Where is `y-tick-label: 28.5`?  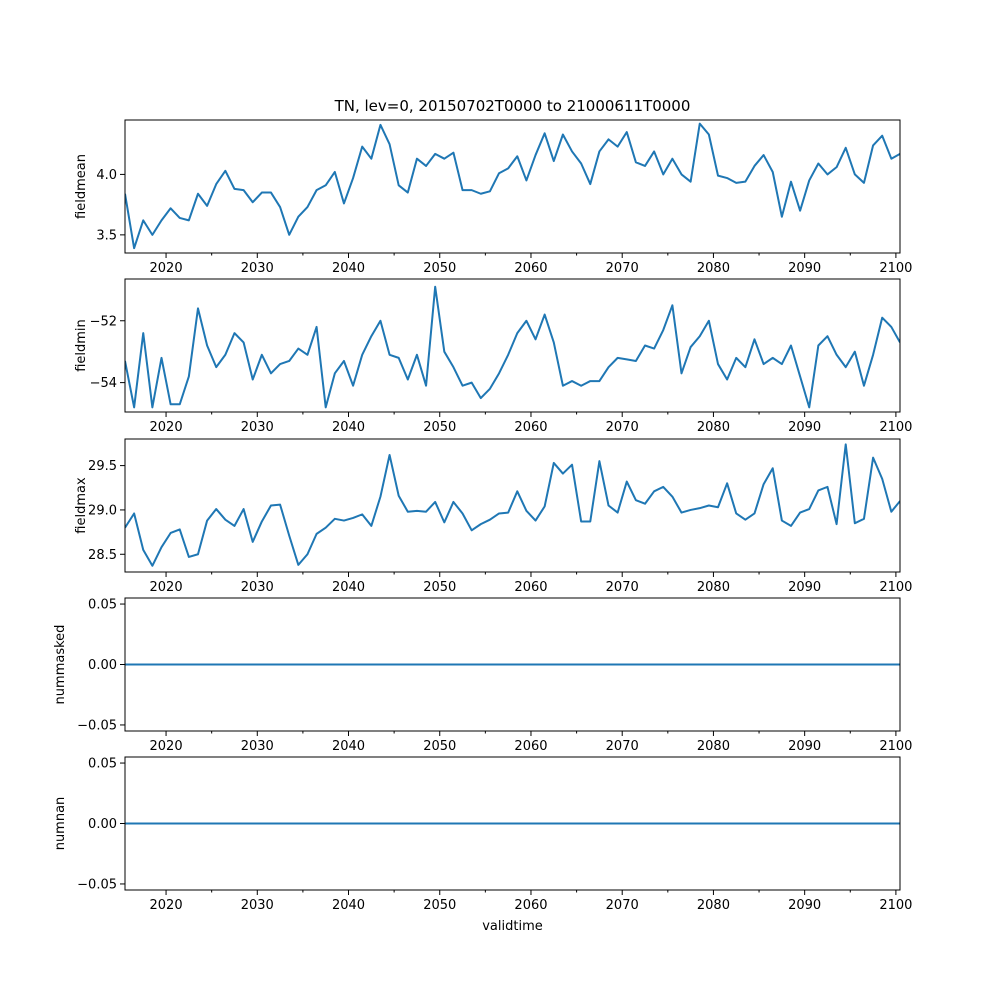
y-tick-label: 28.5 is located at coordinates (102, 555).